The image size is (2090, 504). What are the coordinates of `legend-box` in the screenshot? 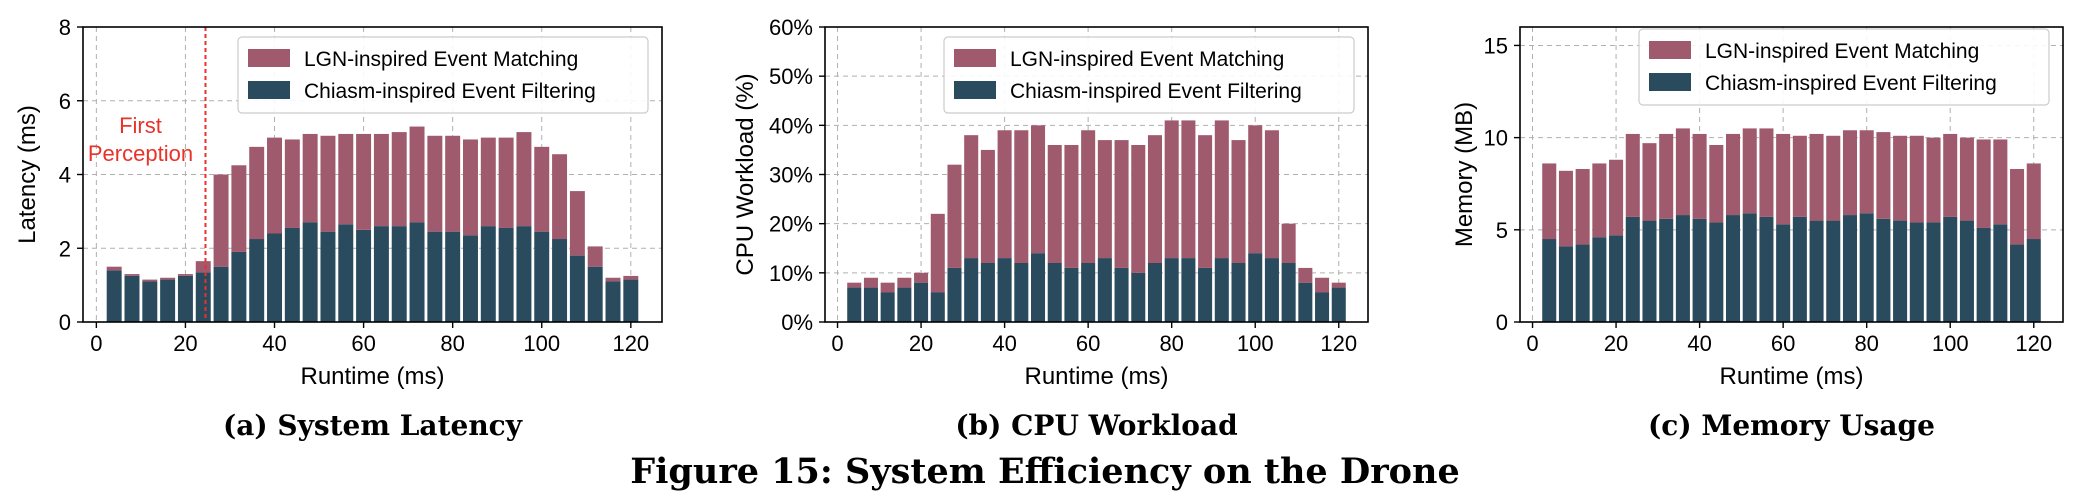 It's located at (1844, 67).